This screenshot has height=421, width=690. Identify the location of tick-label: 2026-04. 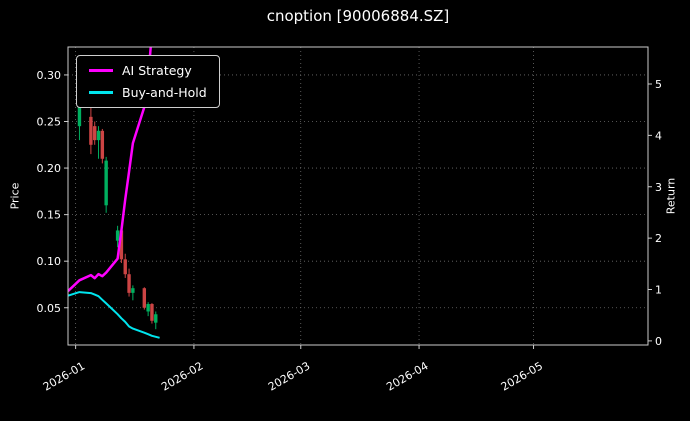
(407, 376).